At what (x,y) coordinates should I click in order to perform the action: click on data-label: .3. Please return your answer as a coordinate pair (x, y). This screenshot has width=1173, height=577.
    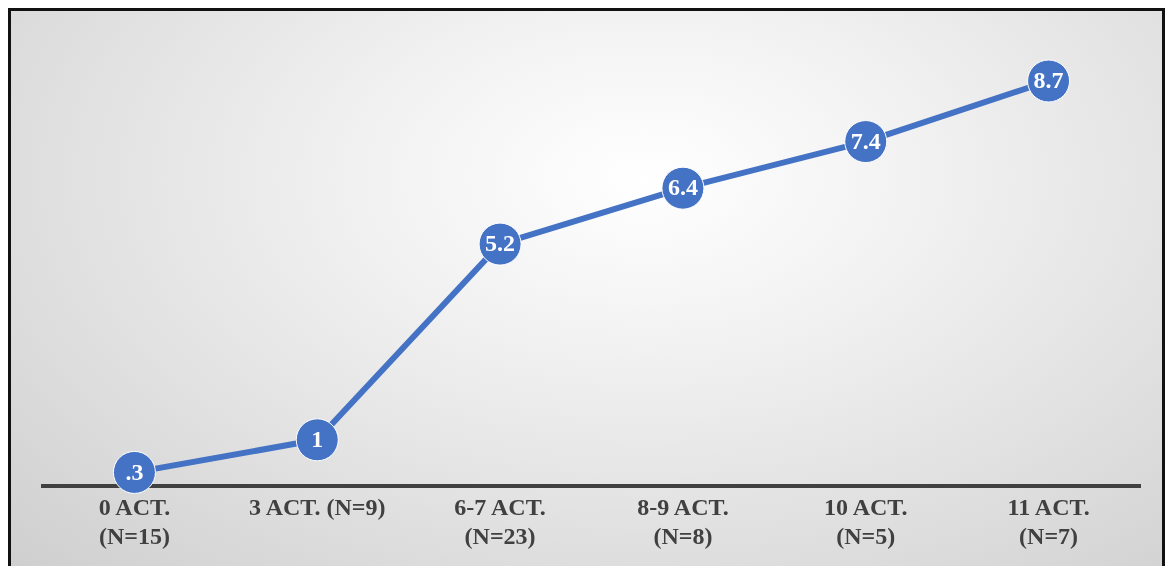
    Looking at the image, I should click on (134, 471).